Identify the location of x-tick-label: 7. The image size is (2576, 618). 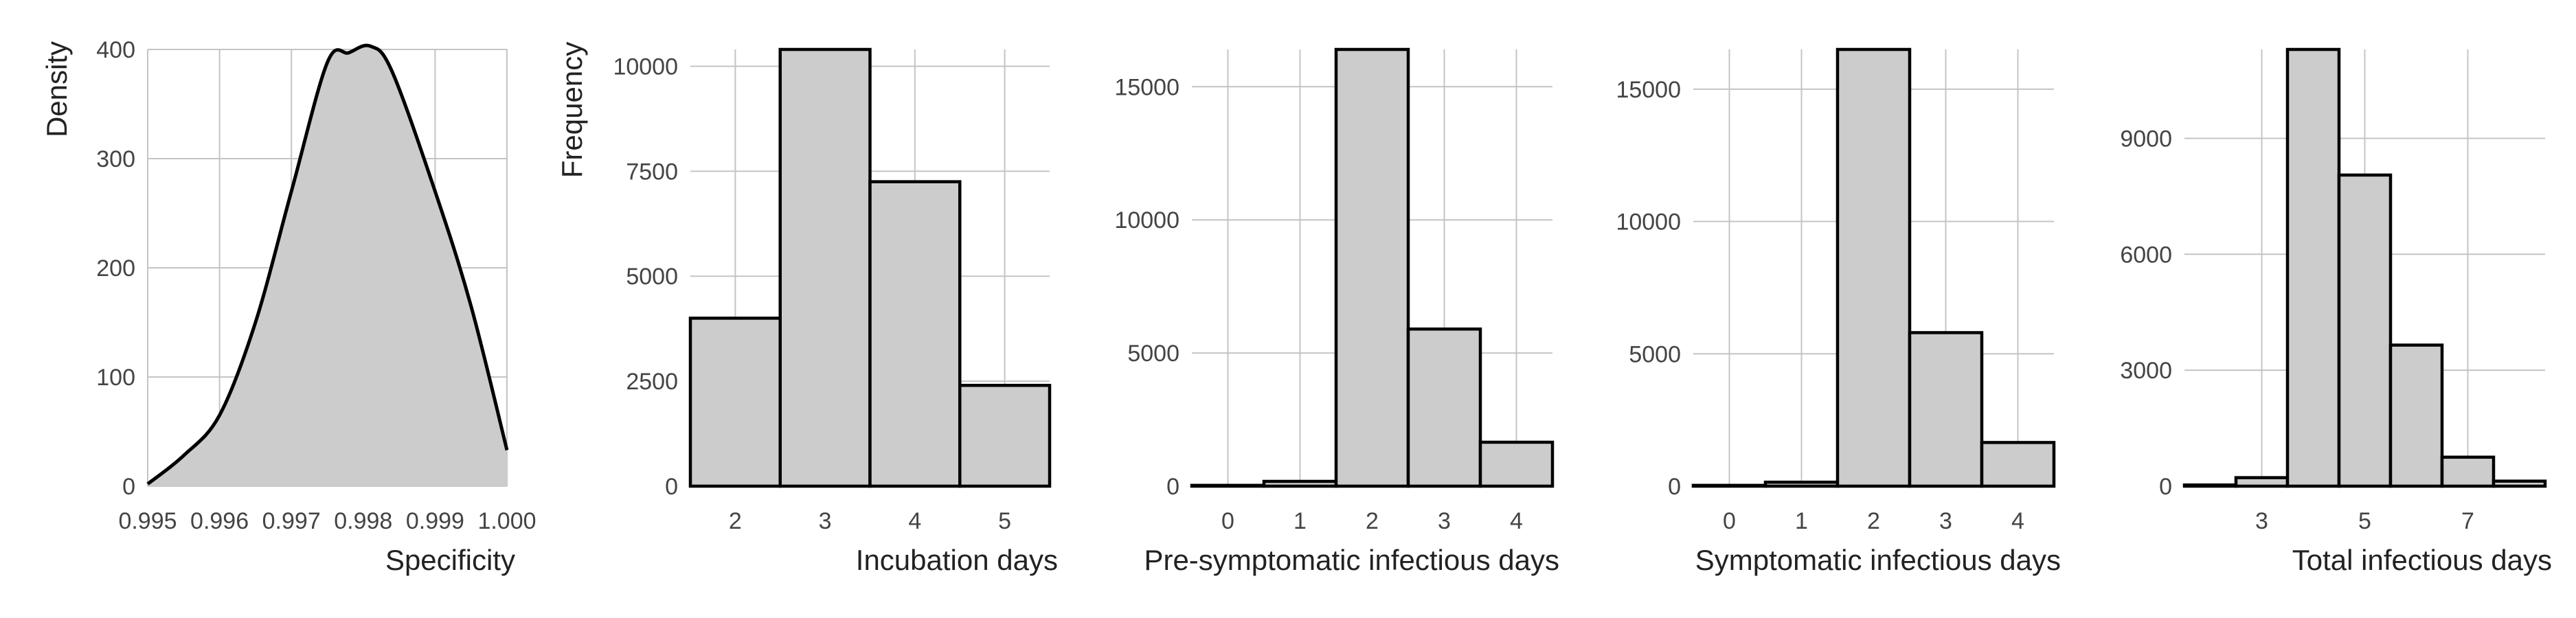
(2467, 521).